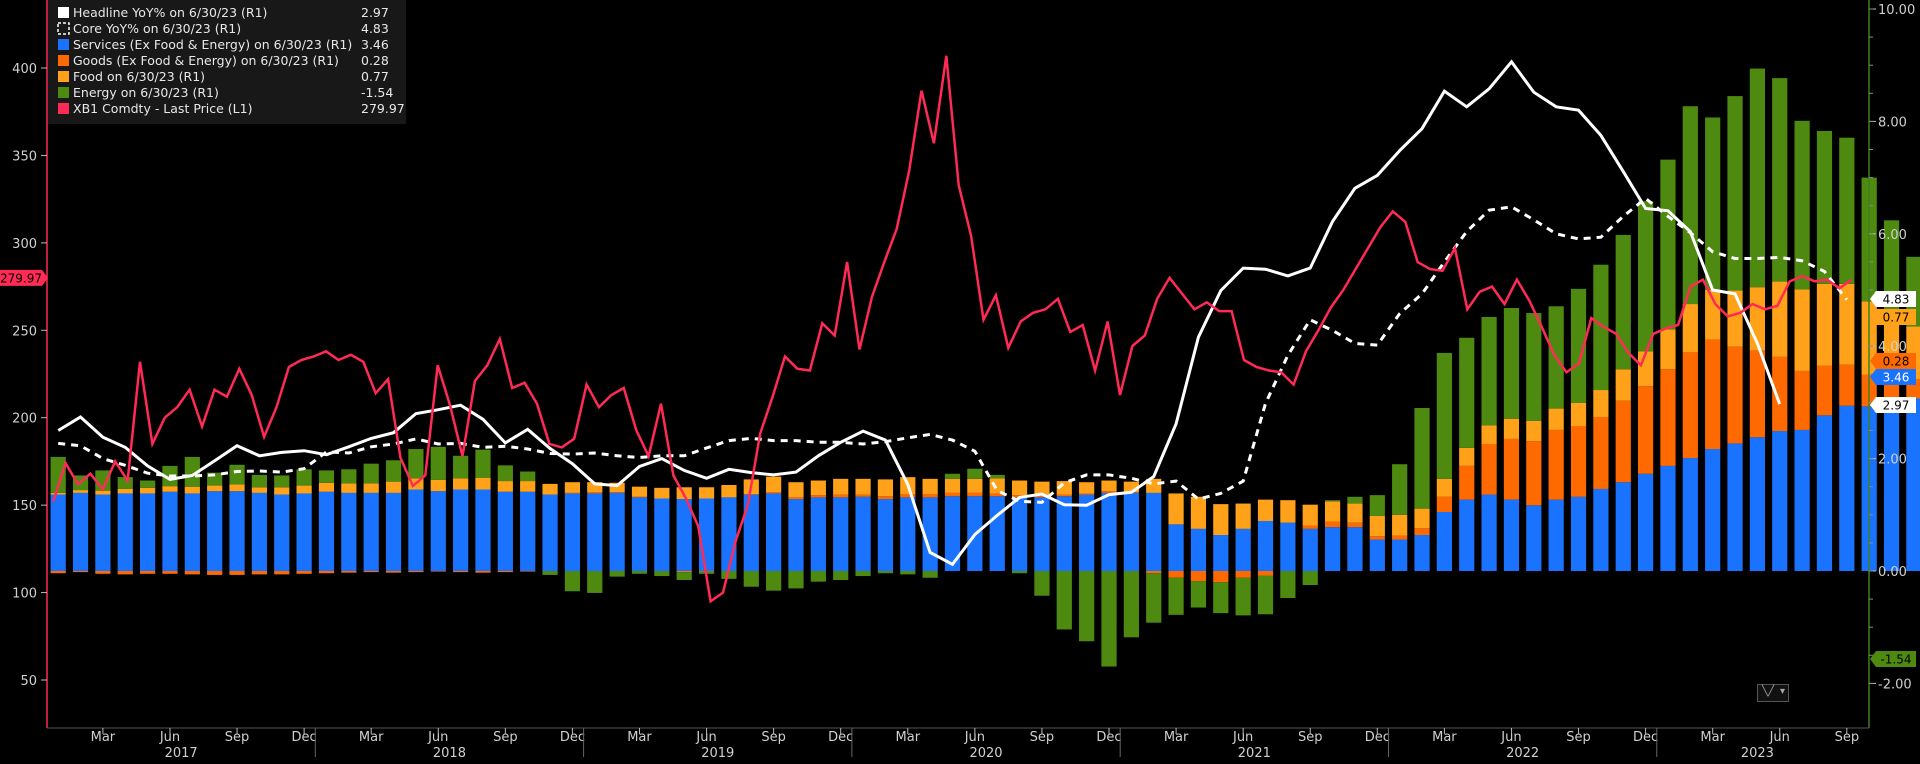 Image resolution: width=1920 pixels, height=764 pixels. What do you see at coordinates (1757, 753) in the screenshot?
I see `year-label: 2023` at bounding box center [1757, 753].